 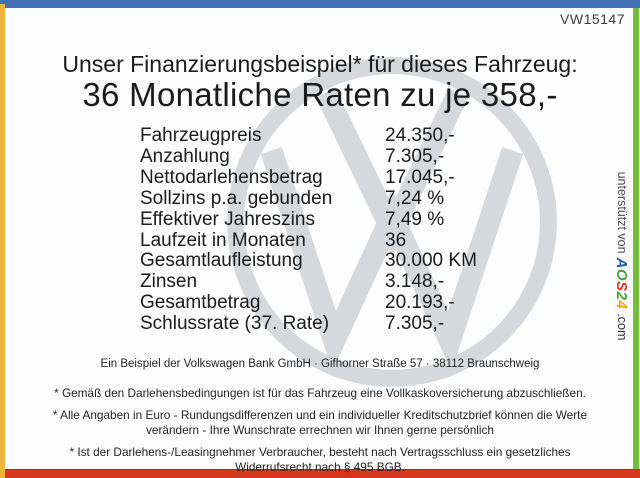 What do you see at coordinates (308, 303) in the screenshot?
I see `table-row: Gesamtbetrag 20.193,-` at bounding box center [308, 303].